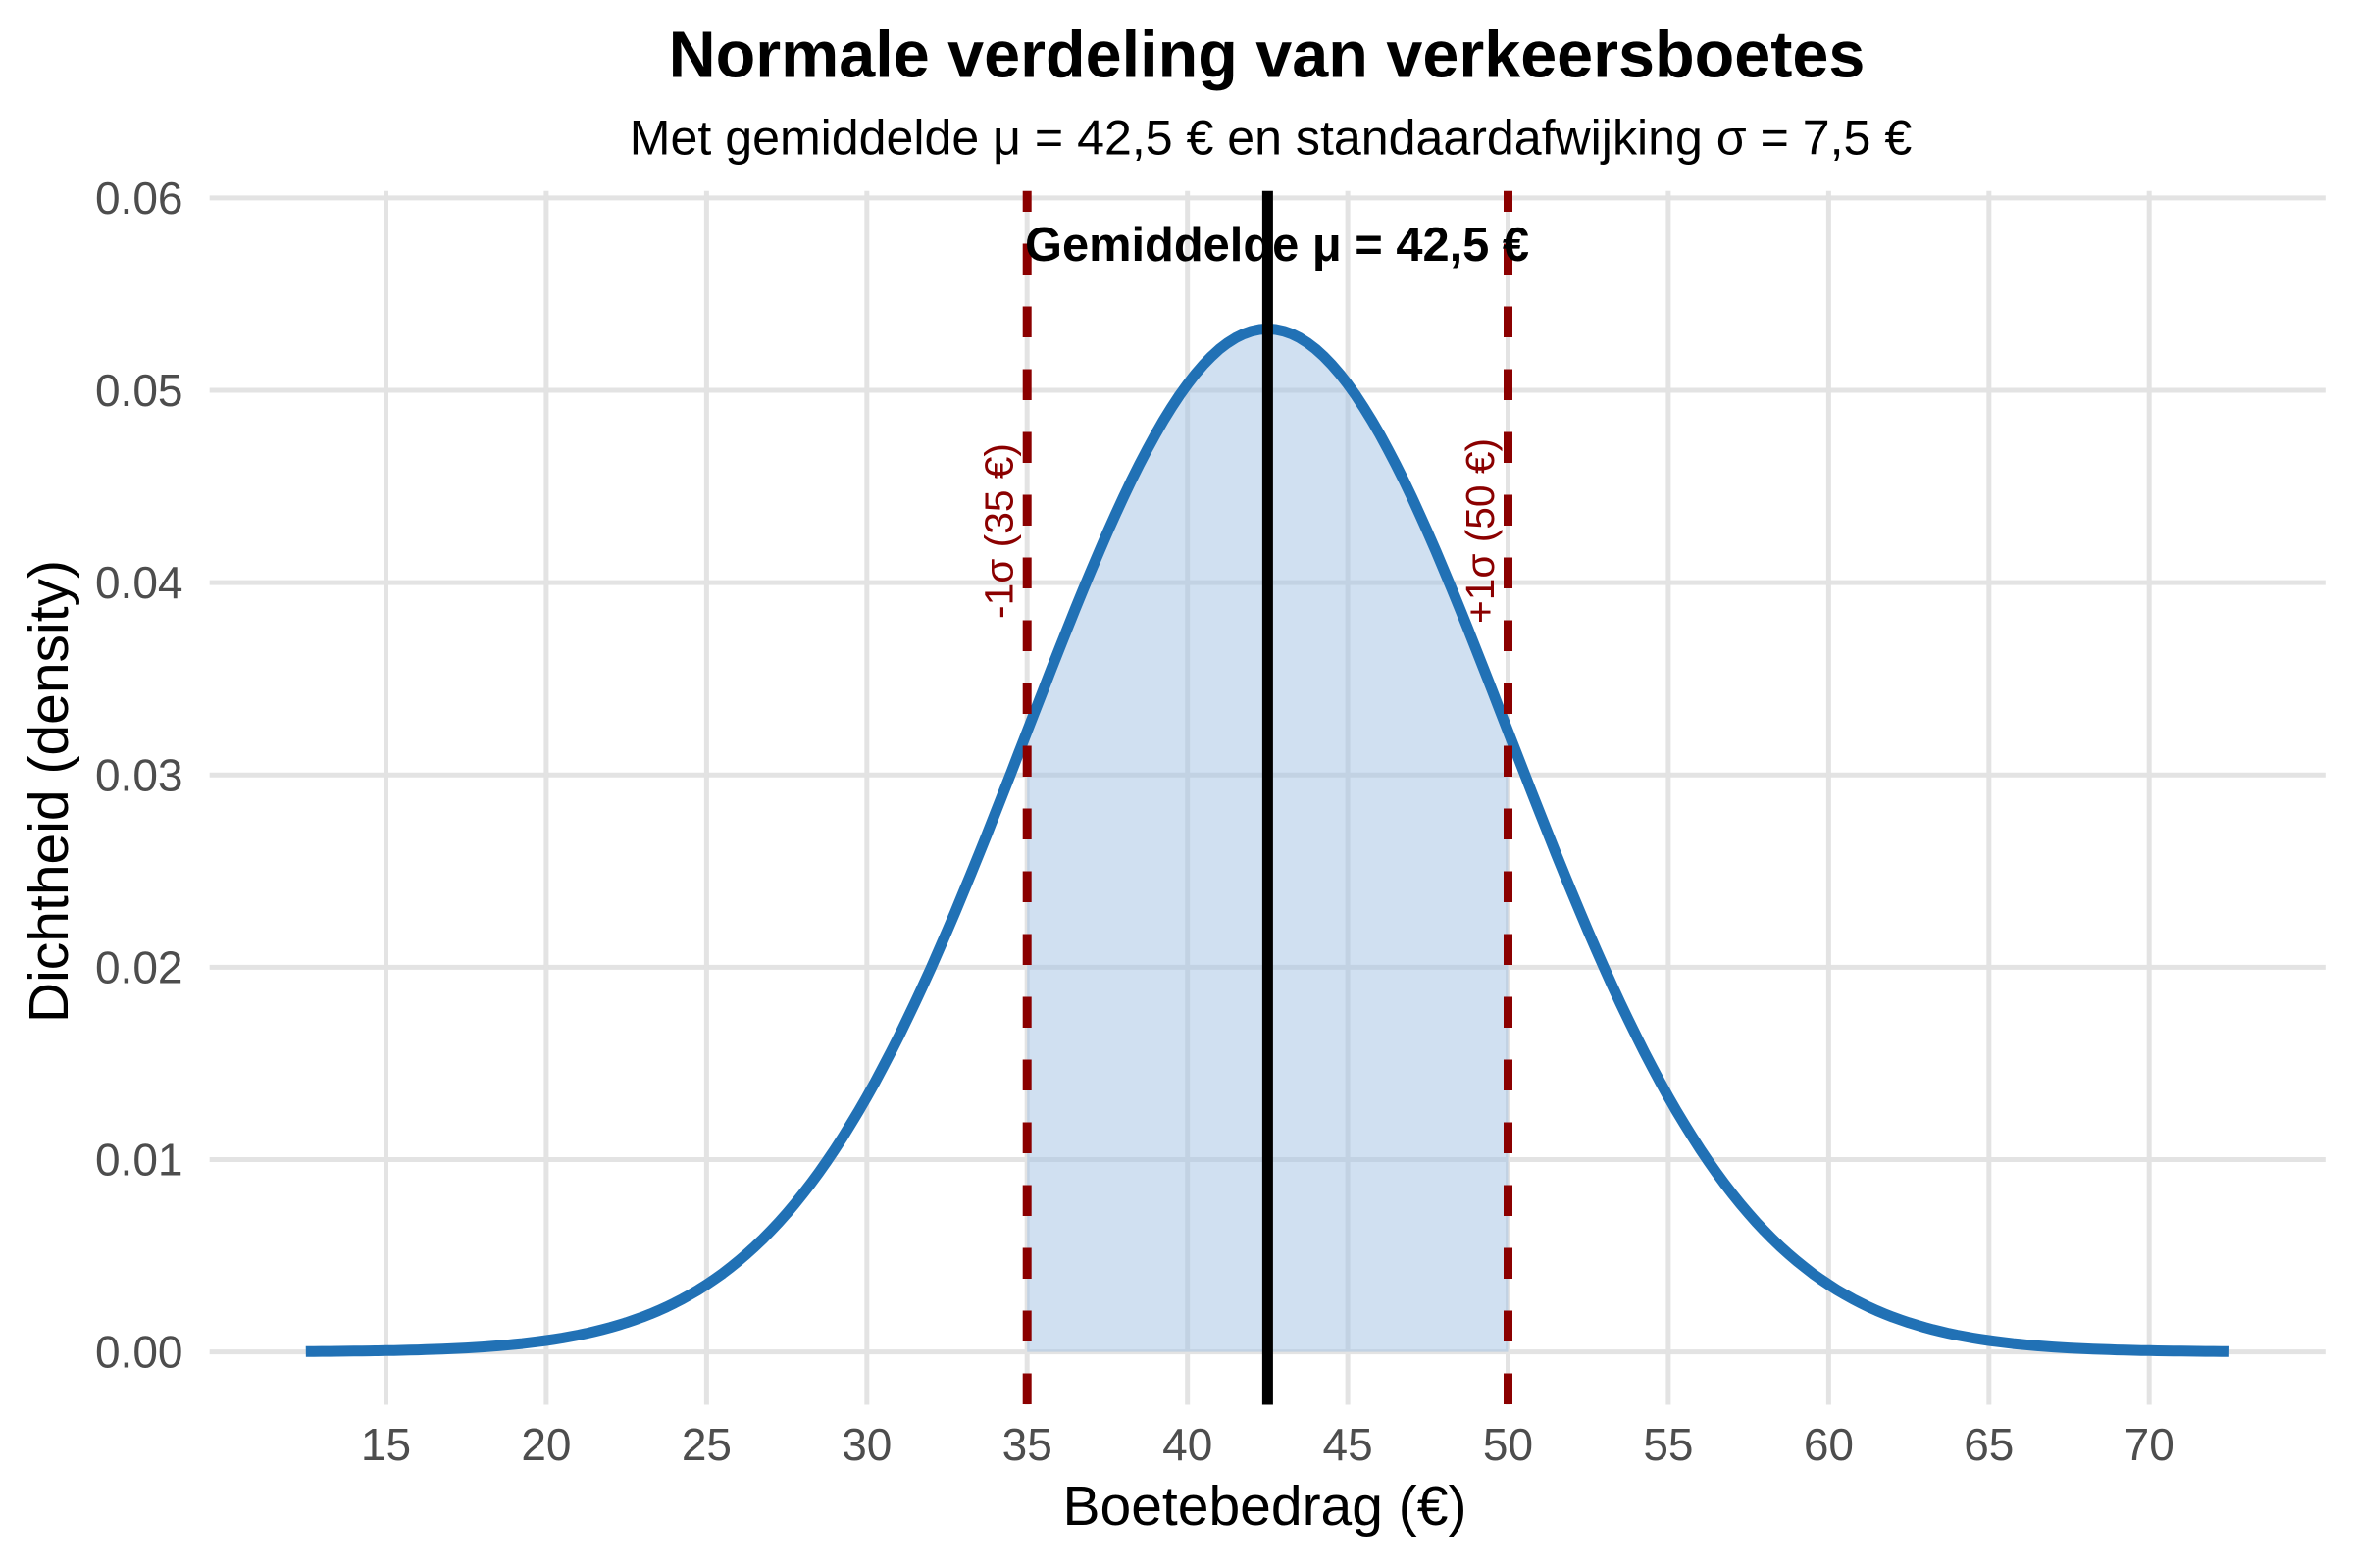 This screenshot has height=1568, width=2354. I want to click on svg-text: Boetebedrag (€), so click(1265, 1506).